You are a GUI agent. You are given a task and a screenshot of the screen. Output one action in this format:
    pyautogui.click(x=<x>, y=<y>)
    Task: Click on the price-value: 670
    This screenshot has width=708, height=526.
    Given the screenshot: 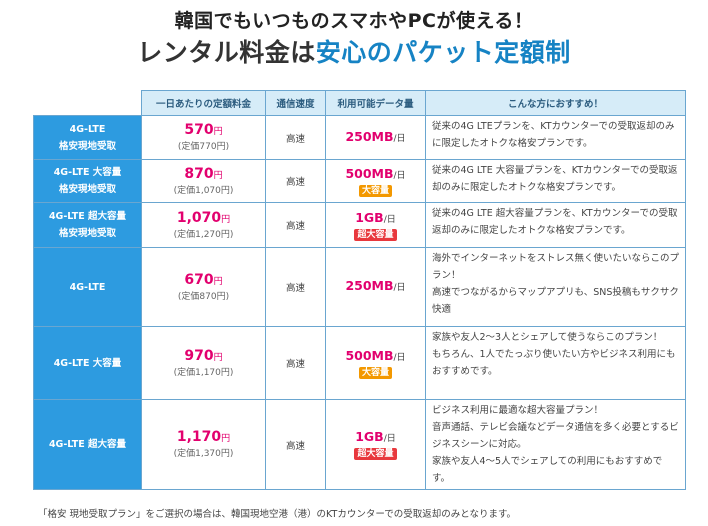 What is the action you would take?
    pyautogui.click(x=199, y=279)
    